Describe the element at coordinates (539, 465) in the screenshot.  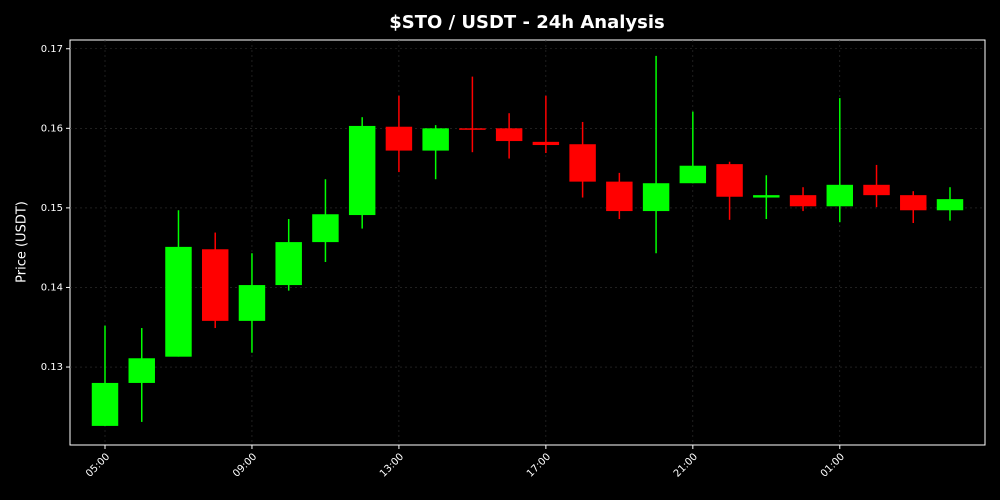
I see `x-tick-label: 17:00` at that location.